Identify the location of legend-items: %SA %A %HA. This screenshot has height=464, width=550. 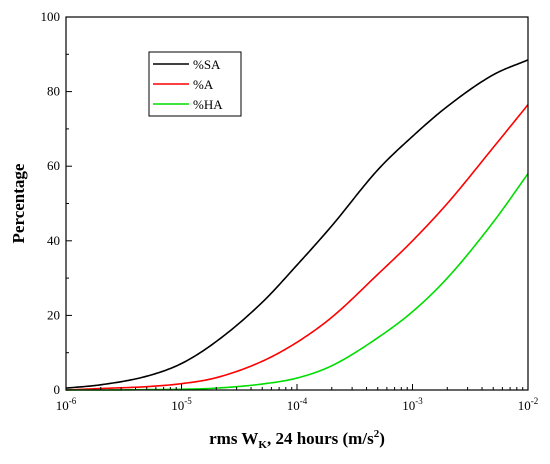
(188, 84).